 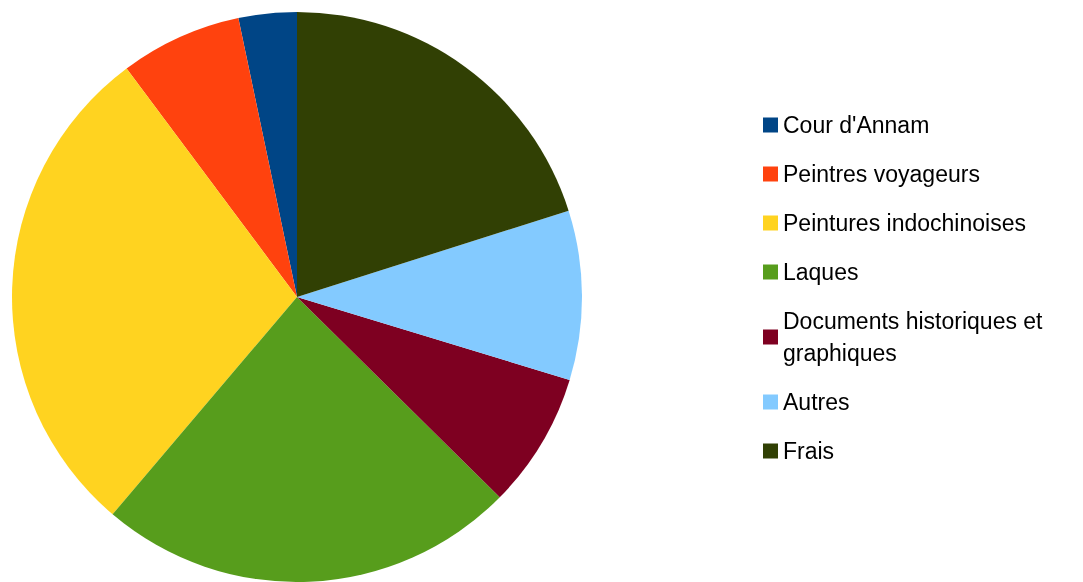 What do you see at coordinates (881, 174) in the screenshot?
I see `legend-label: Peintres voyageurs` at bounding box center [881, 174].